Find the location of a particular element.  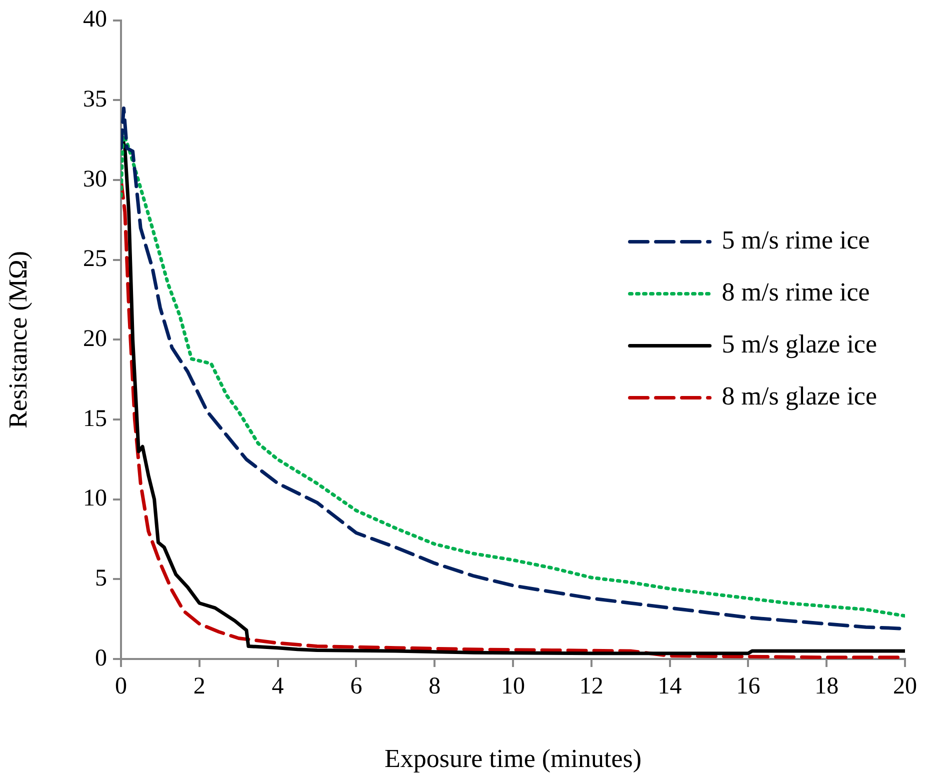

y-tick-label: 10 is located at coordinates (95, 499).